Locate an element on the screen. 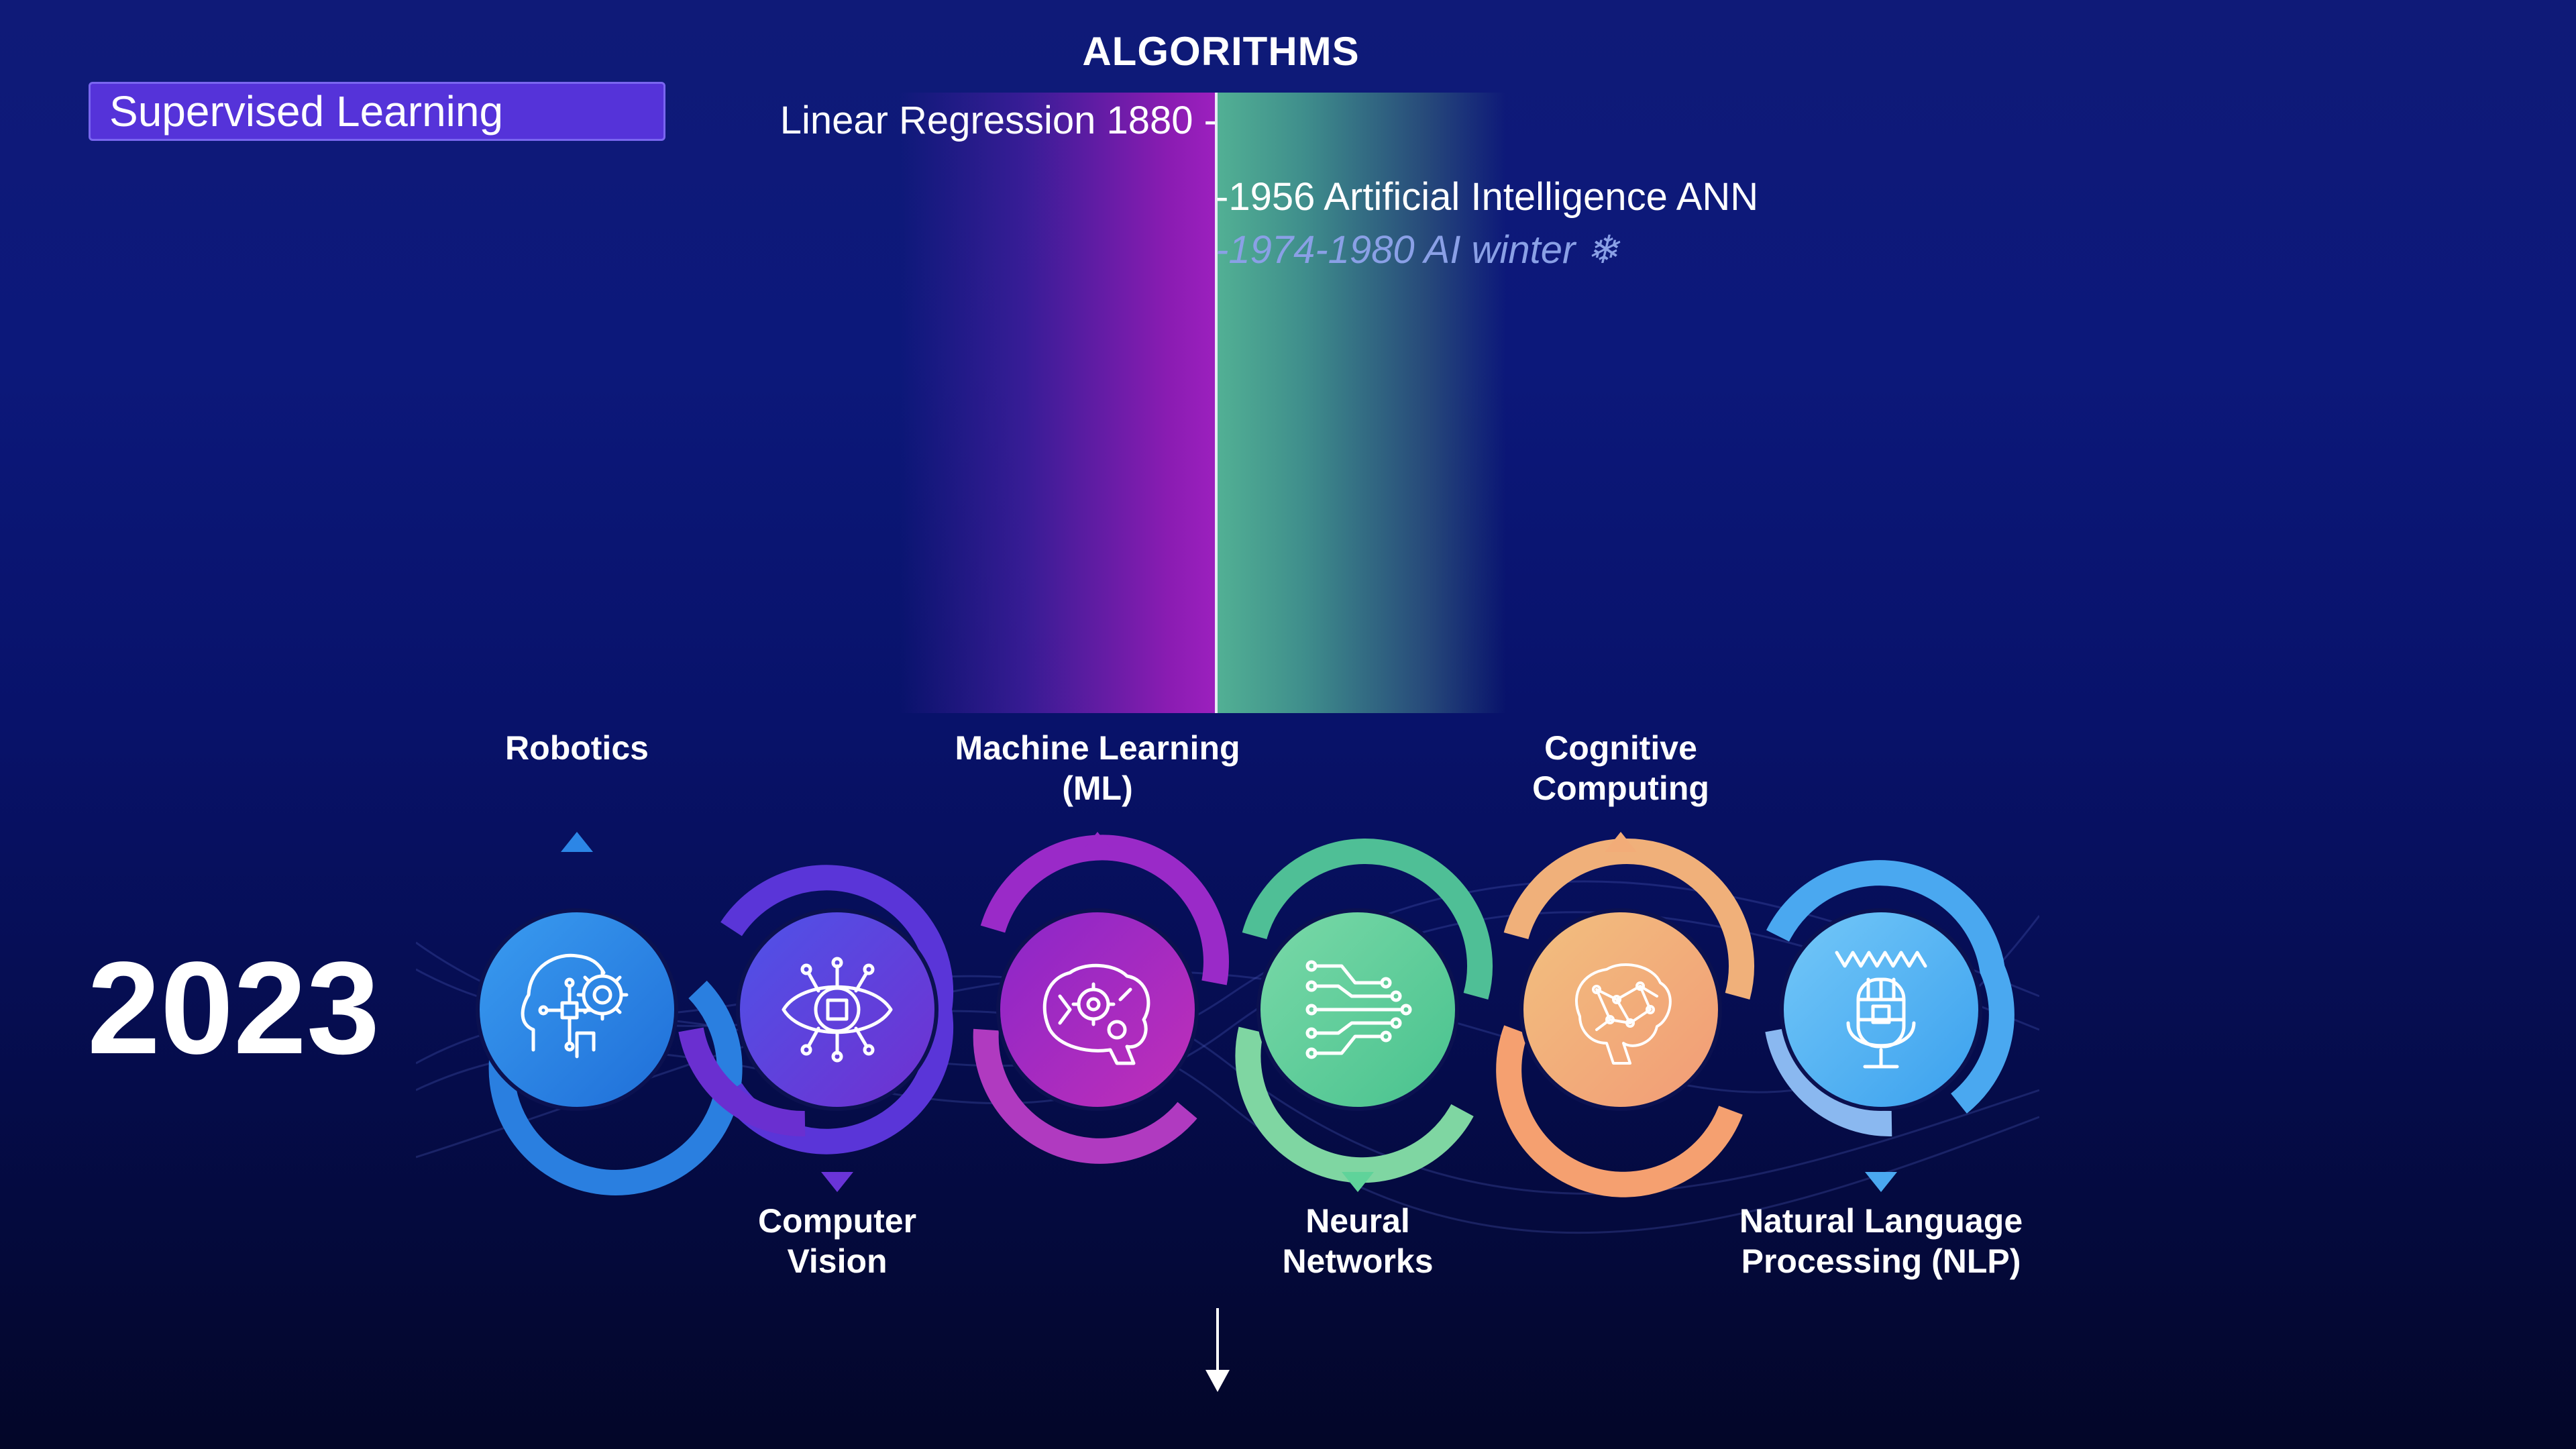 The image size is (2576, 1449). node-label-robotics: Robotics is located at coordinates (577, 748).